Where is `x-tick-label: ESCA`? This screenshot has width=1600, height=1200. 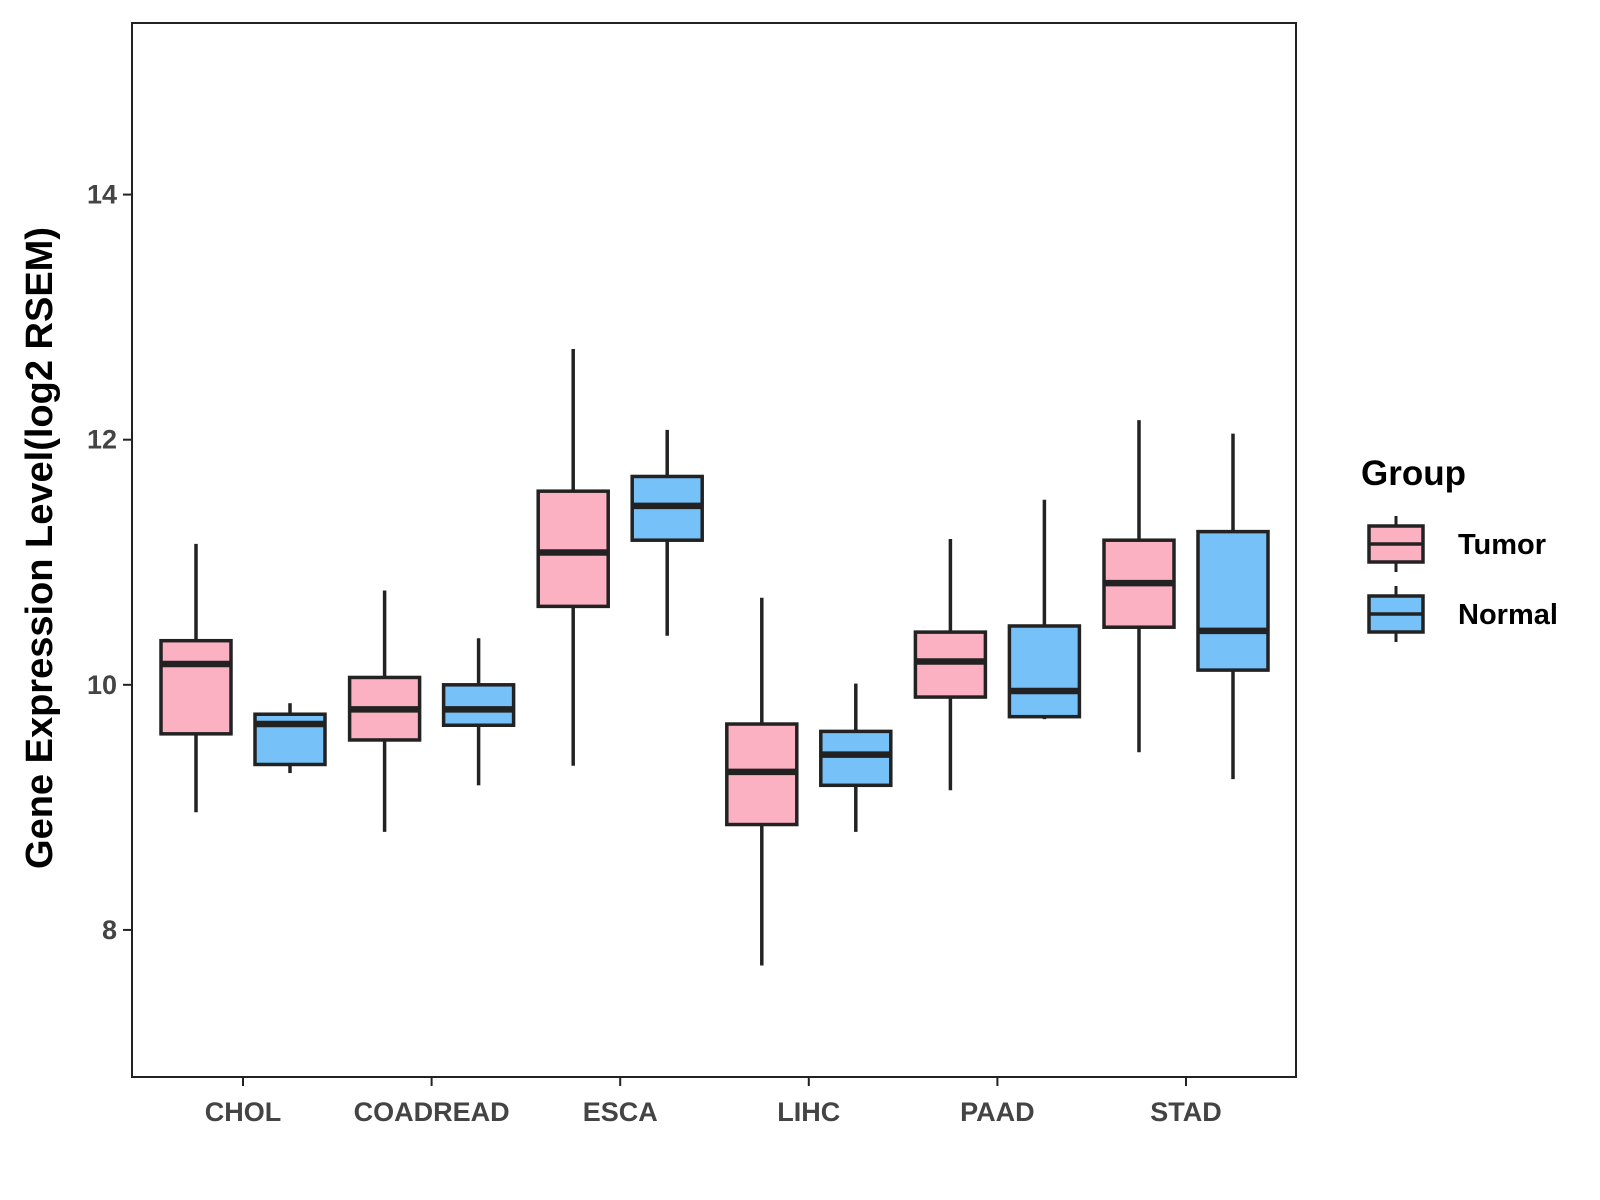 x-tick-label: ESCA is located at coordinates (620, 1112).